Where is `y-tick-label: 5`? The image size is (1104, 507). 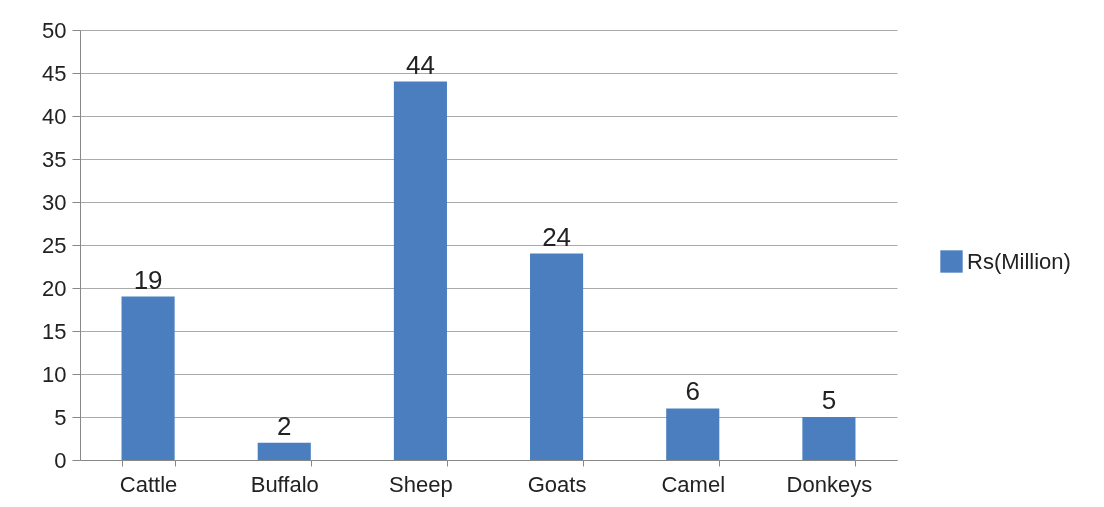 y-tick-label: 5 is located at coordinates (60, 417).